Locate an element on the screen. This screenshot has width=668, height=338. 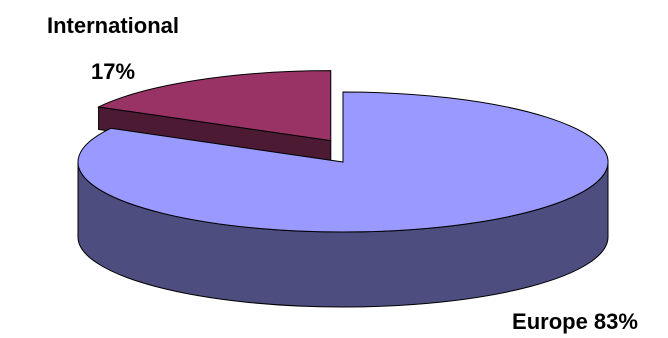
label-europe: Europe 83% is located at coordinates (575, 321).